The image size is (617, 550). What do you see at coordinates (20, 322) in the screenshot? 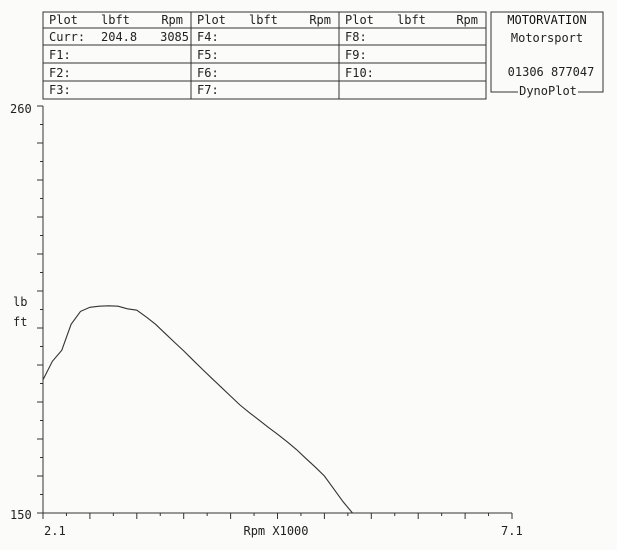
I see `y-axis-label-ft: ft` at bounding box center [20, 322].